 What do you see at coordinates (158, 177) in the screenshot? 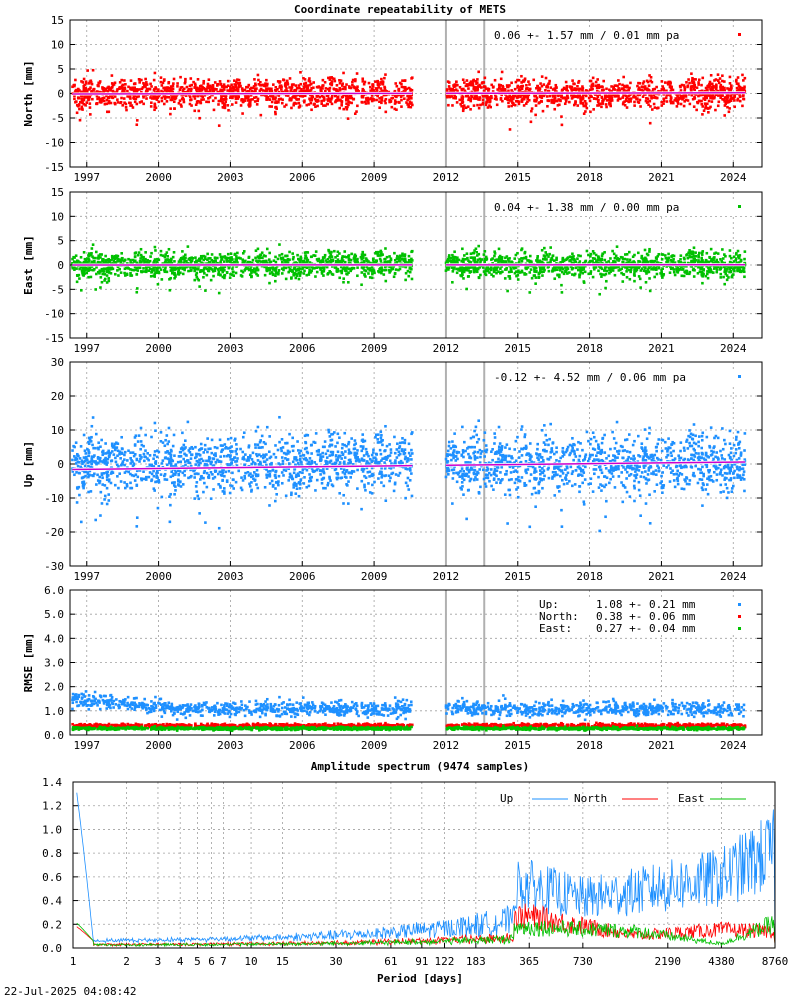
I see `x-tick-label: 2000` at bounding box center [158, 177].